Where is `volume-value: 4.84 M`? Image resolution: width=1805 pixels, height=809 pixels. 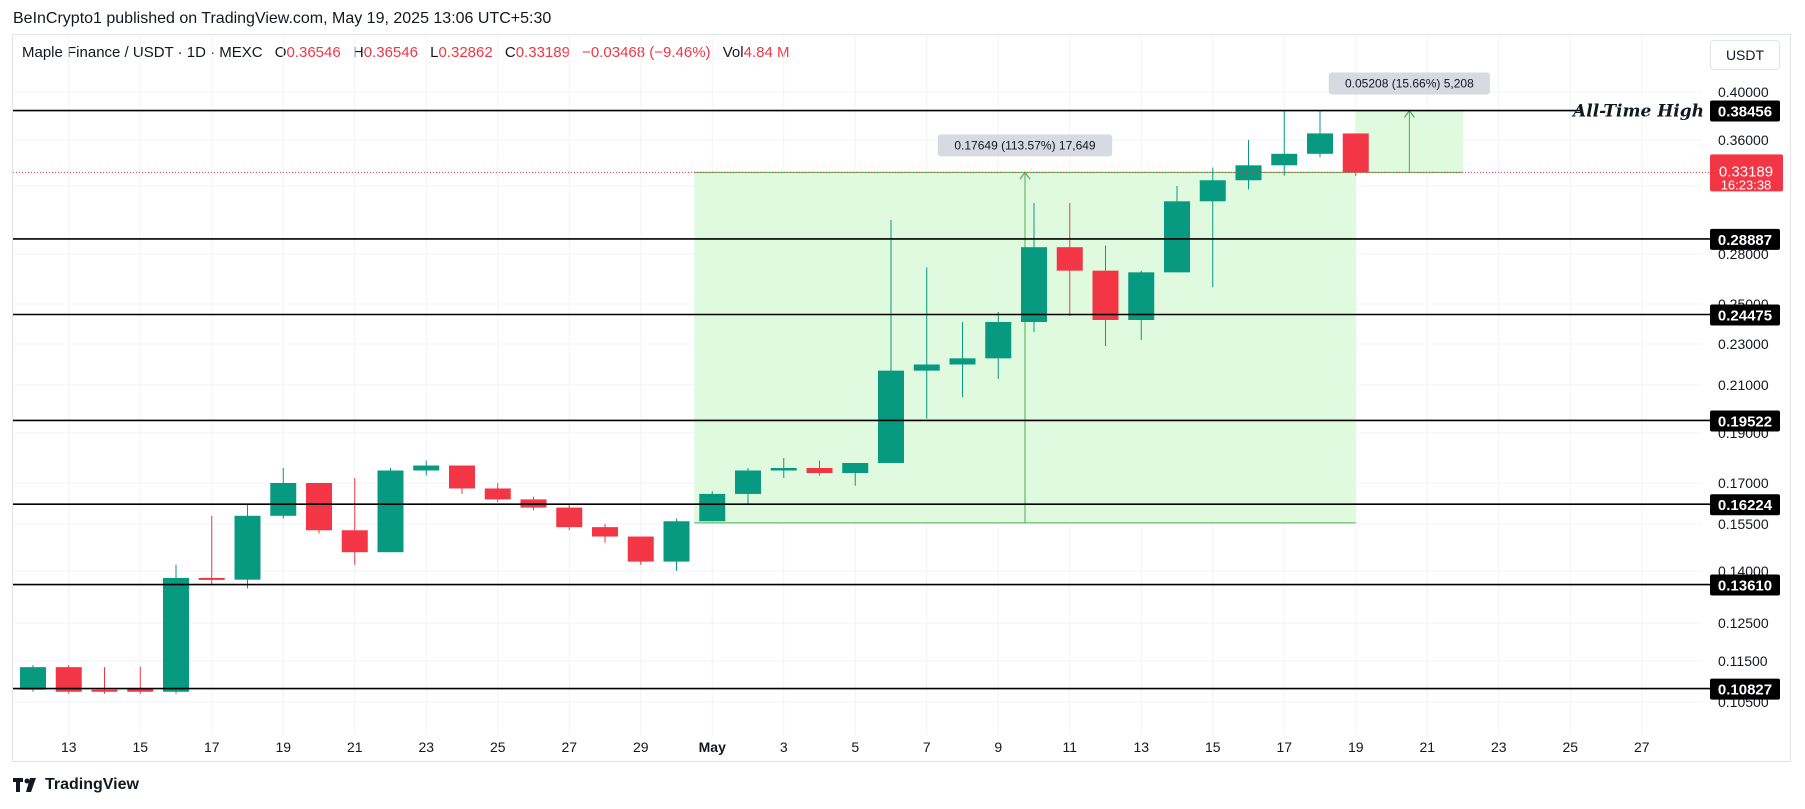 volume-value: 4.84 M is located at coordinates (766, 52).